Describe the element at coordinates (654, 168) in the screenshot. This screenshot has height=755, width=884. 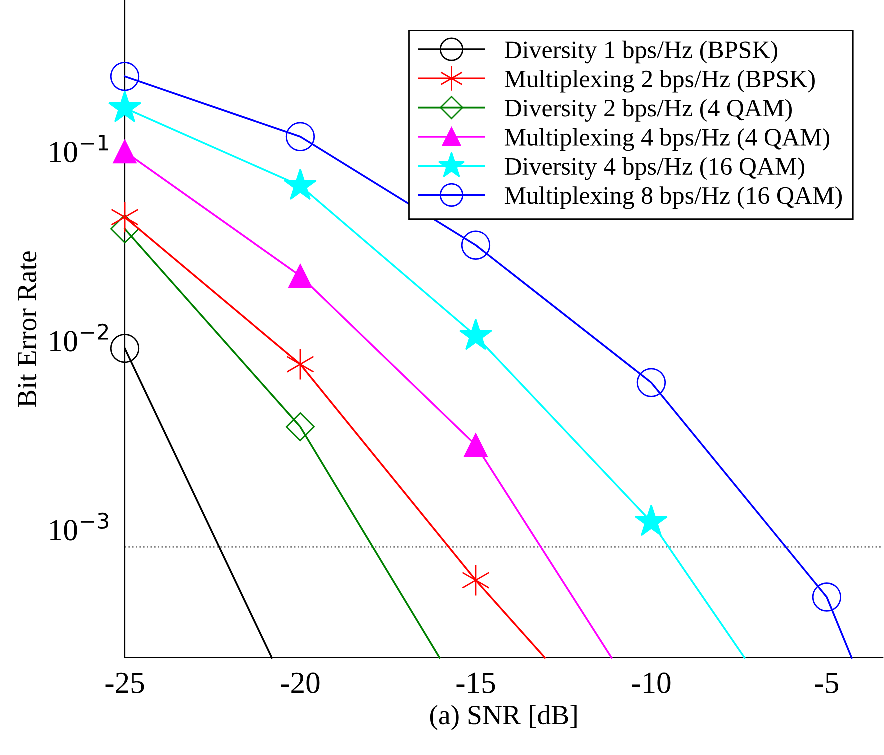
I see `legend-label: Diversity 4 bps/Hz (16 QAM)` at that location.